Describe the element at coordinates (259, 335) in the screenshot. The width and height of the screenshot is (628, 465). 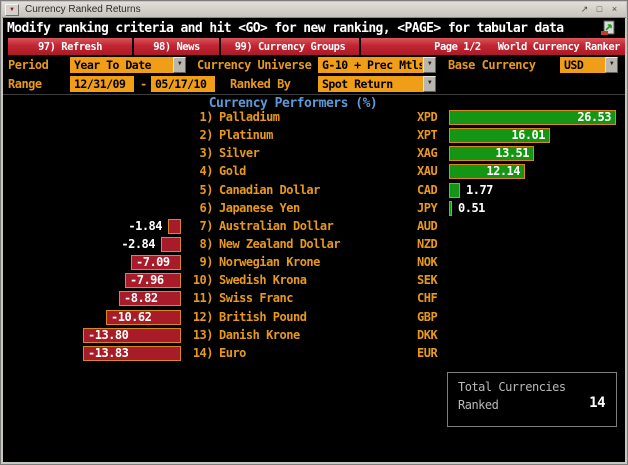
I see `row-name: Danish Krone` at that location.